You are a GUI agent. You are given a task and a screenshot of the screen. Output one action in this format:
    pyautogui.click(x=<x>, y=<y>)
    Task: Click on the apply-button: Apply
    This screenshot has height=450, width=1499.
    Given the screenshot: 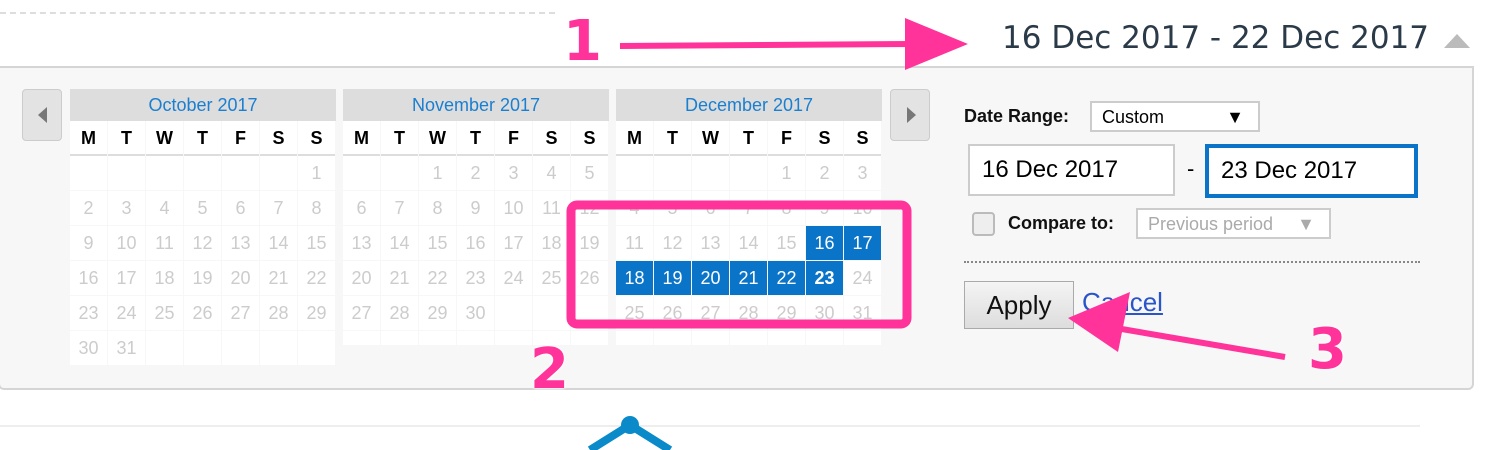 What is the action you would take?
    pyautogui.click(x=1019, y=305)
    